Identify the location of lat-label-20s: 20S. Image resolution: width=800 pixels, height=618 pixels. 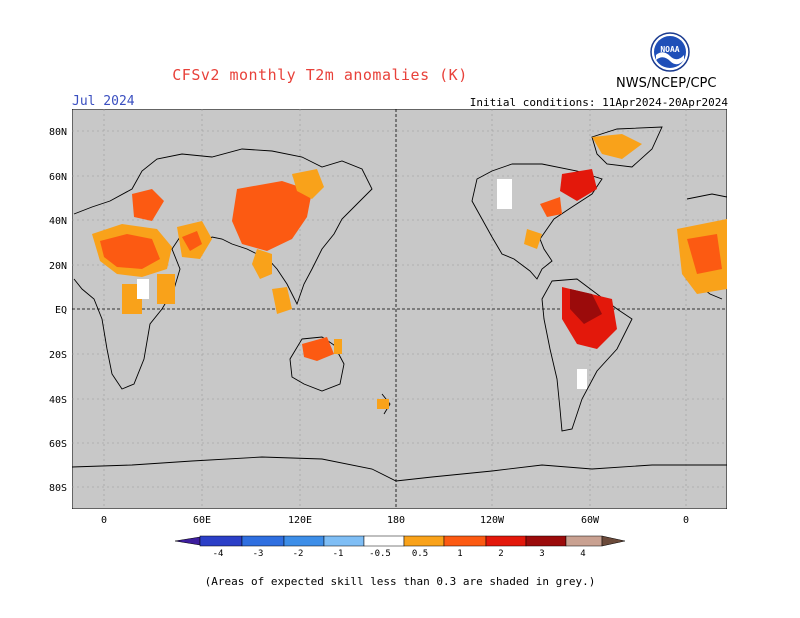
(58, 355).